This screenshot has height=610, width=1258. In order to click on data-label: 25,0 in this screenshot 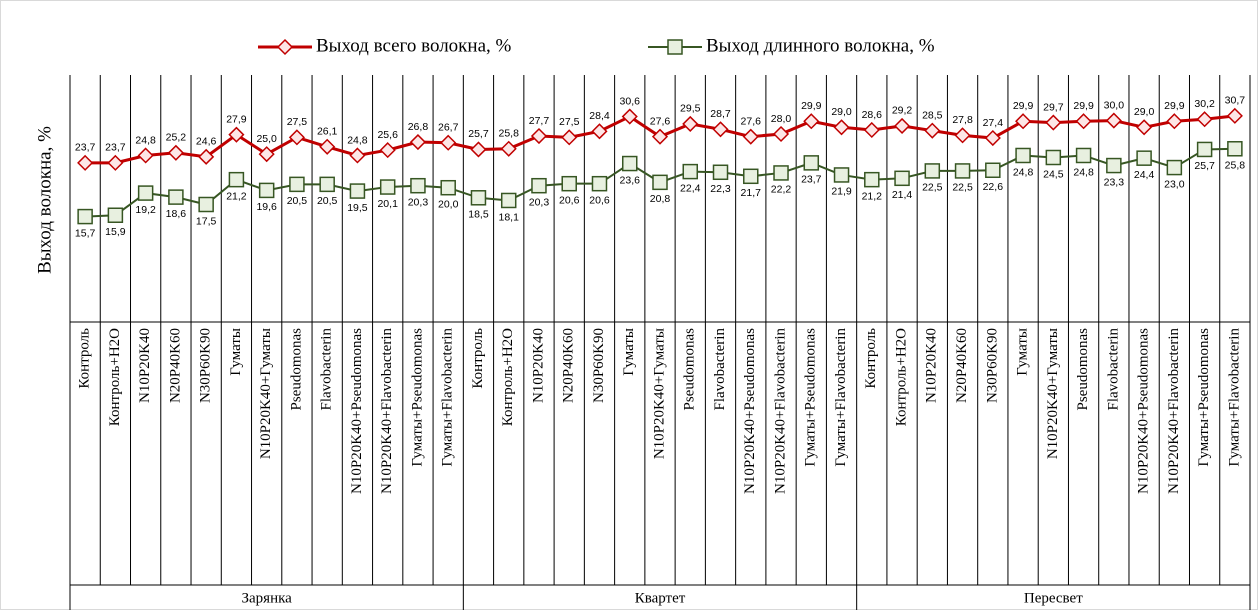, I will do `click(266, 139)`.